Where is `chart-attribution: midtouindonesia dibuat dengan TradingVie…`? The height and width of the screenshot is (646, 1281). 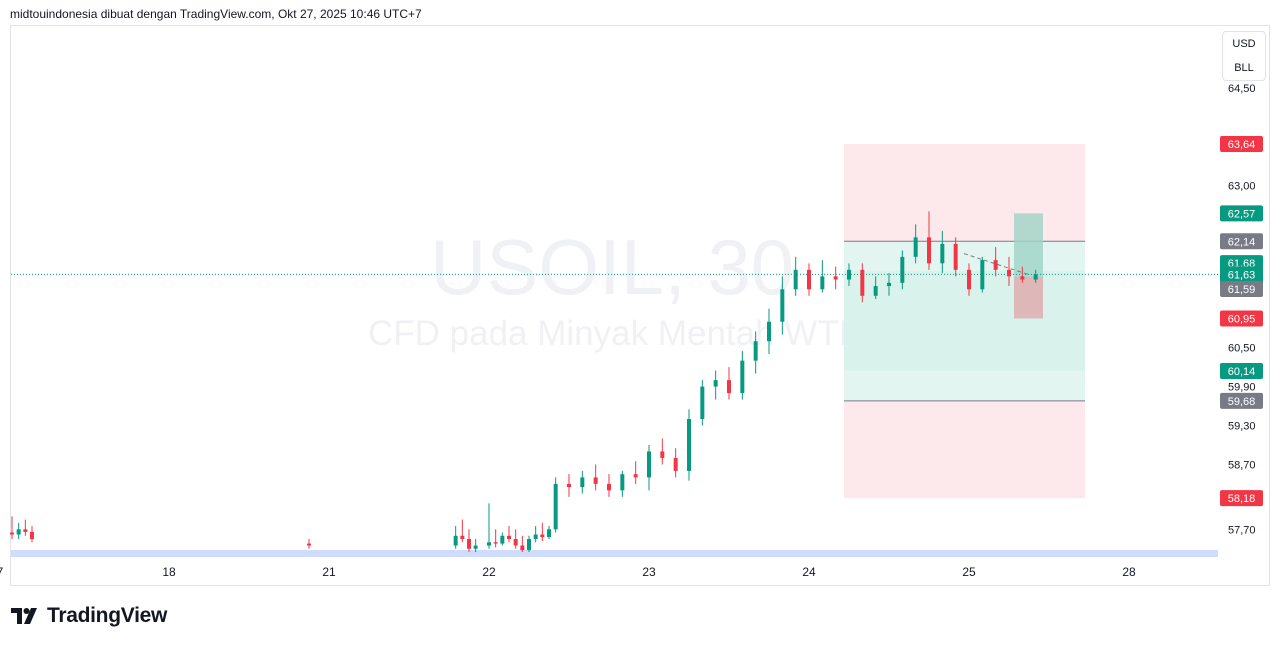 chart-attribution: midtouindonesia dibuat dengan TradingVie… is located at coordinates (216, 14).